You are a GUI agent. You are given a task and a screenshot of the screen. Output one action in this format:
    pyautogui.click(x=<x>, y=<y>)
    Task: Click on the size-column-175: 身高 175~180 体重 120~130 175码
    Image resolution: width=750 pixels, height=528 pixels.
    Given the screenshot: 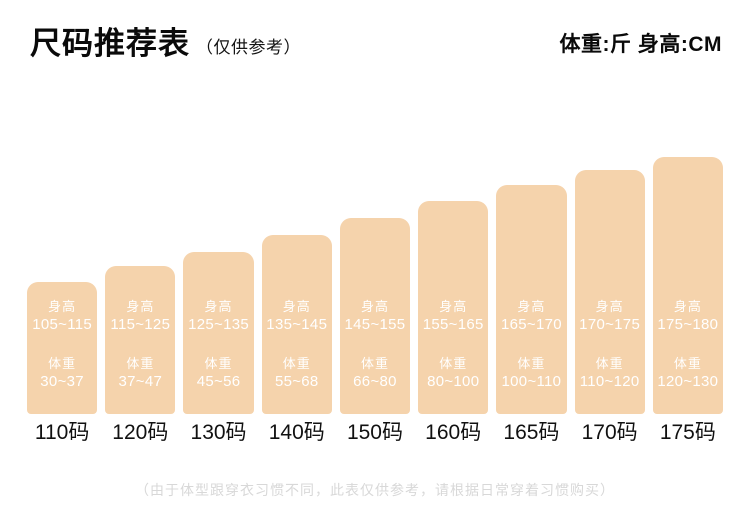 What is the action you would take?
    pyautogui.click(x=687, y=302)
    